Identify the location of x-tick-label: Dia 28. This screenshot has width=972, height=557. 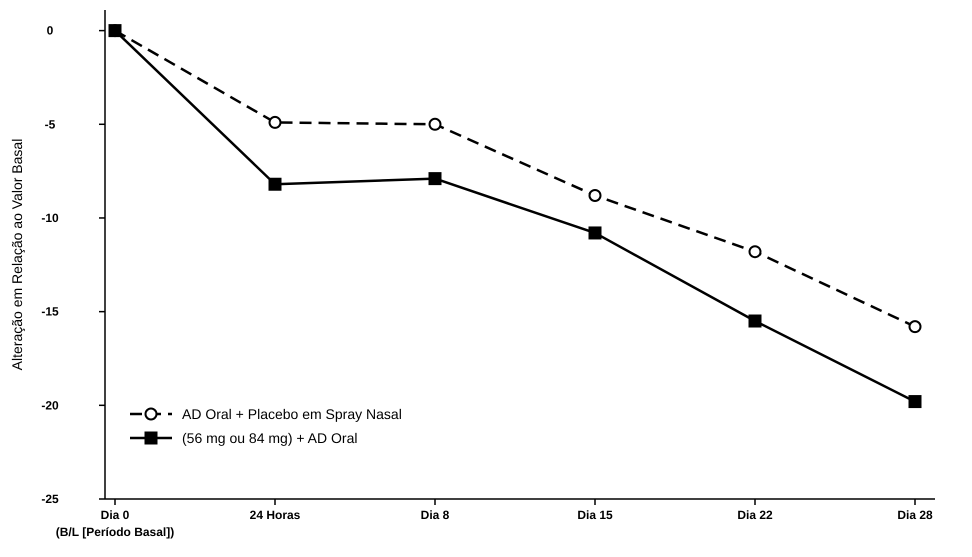
(915, 515).